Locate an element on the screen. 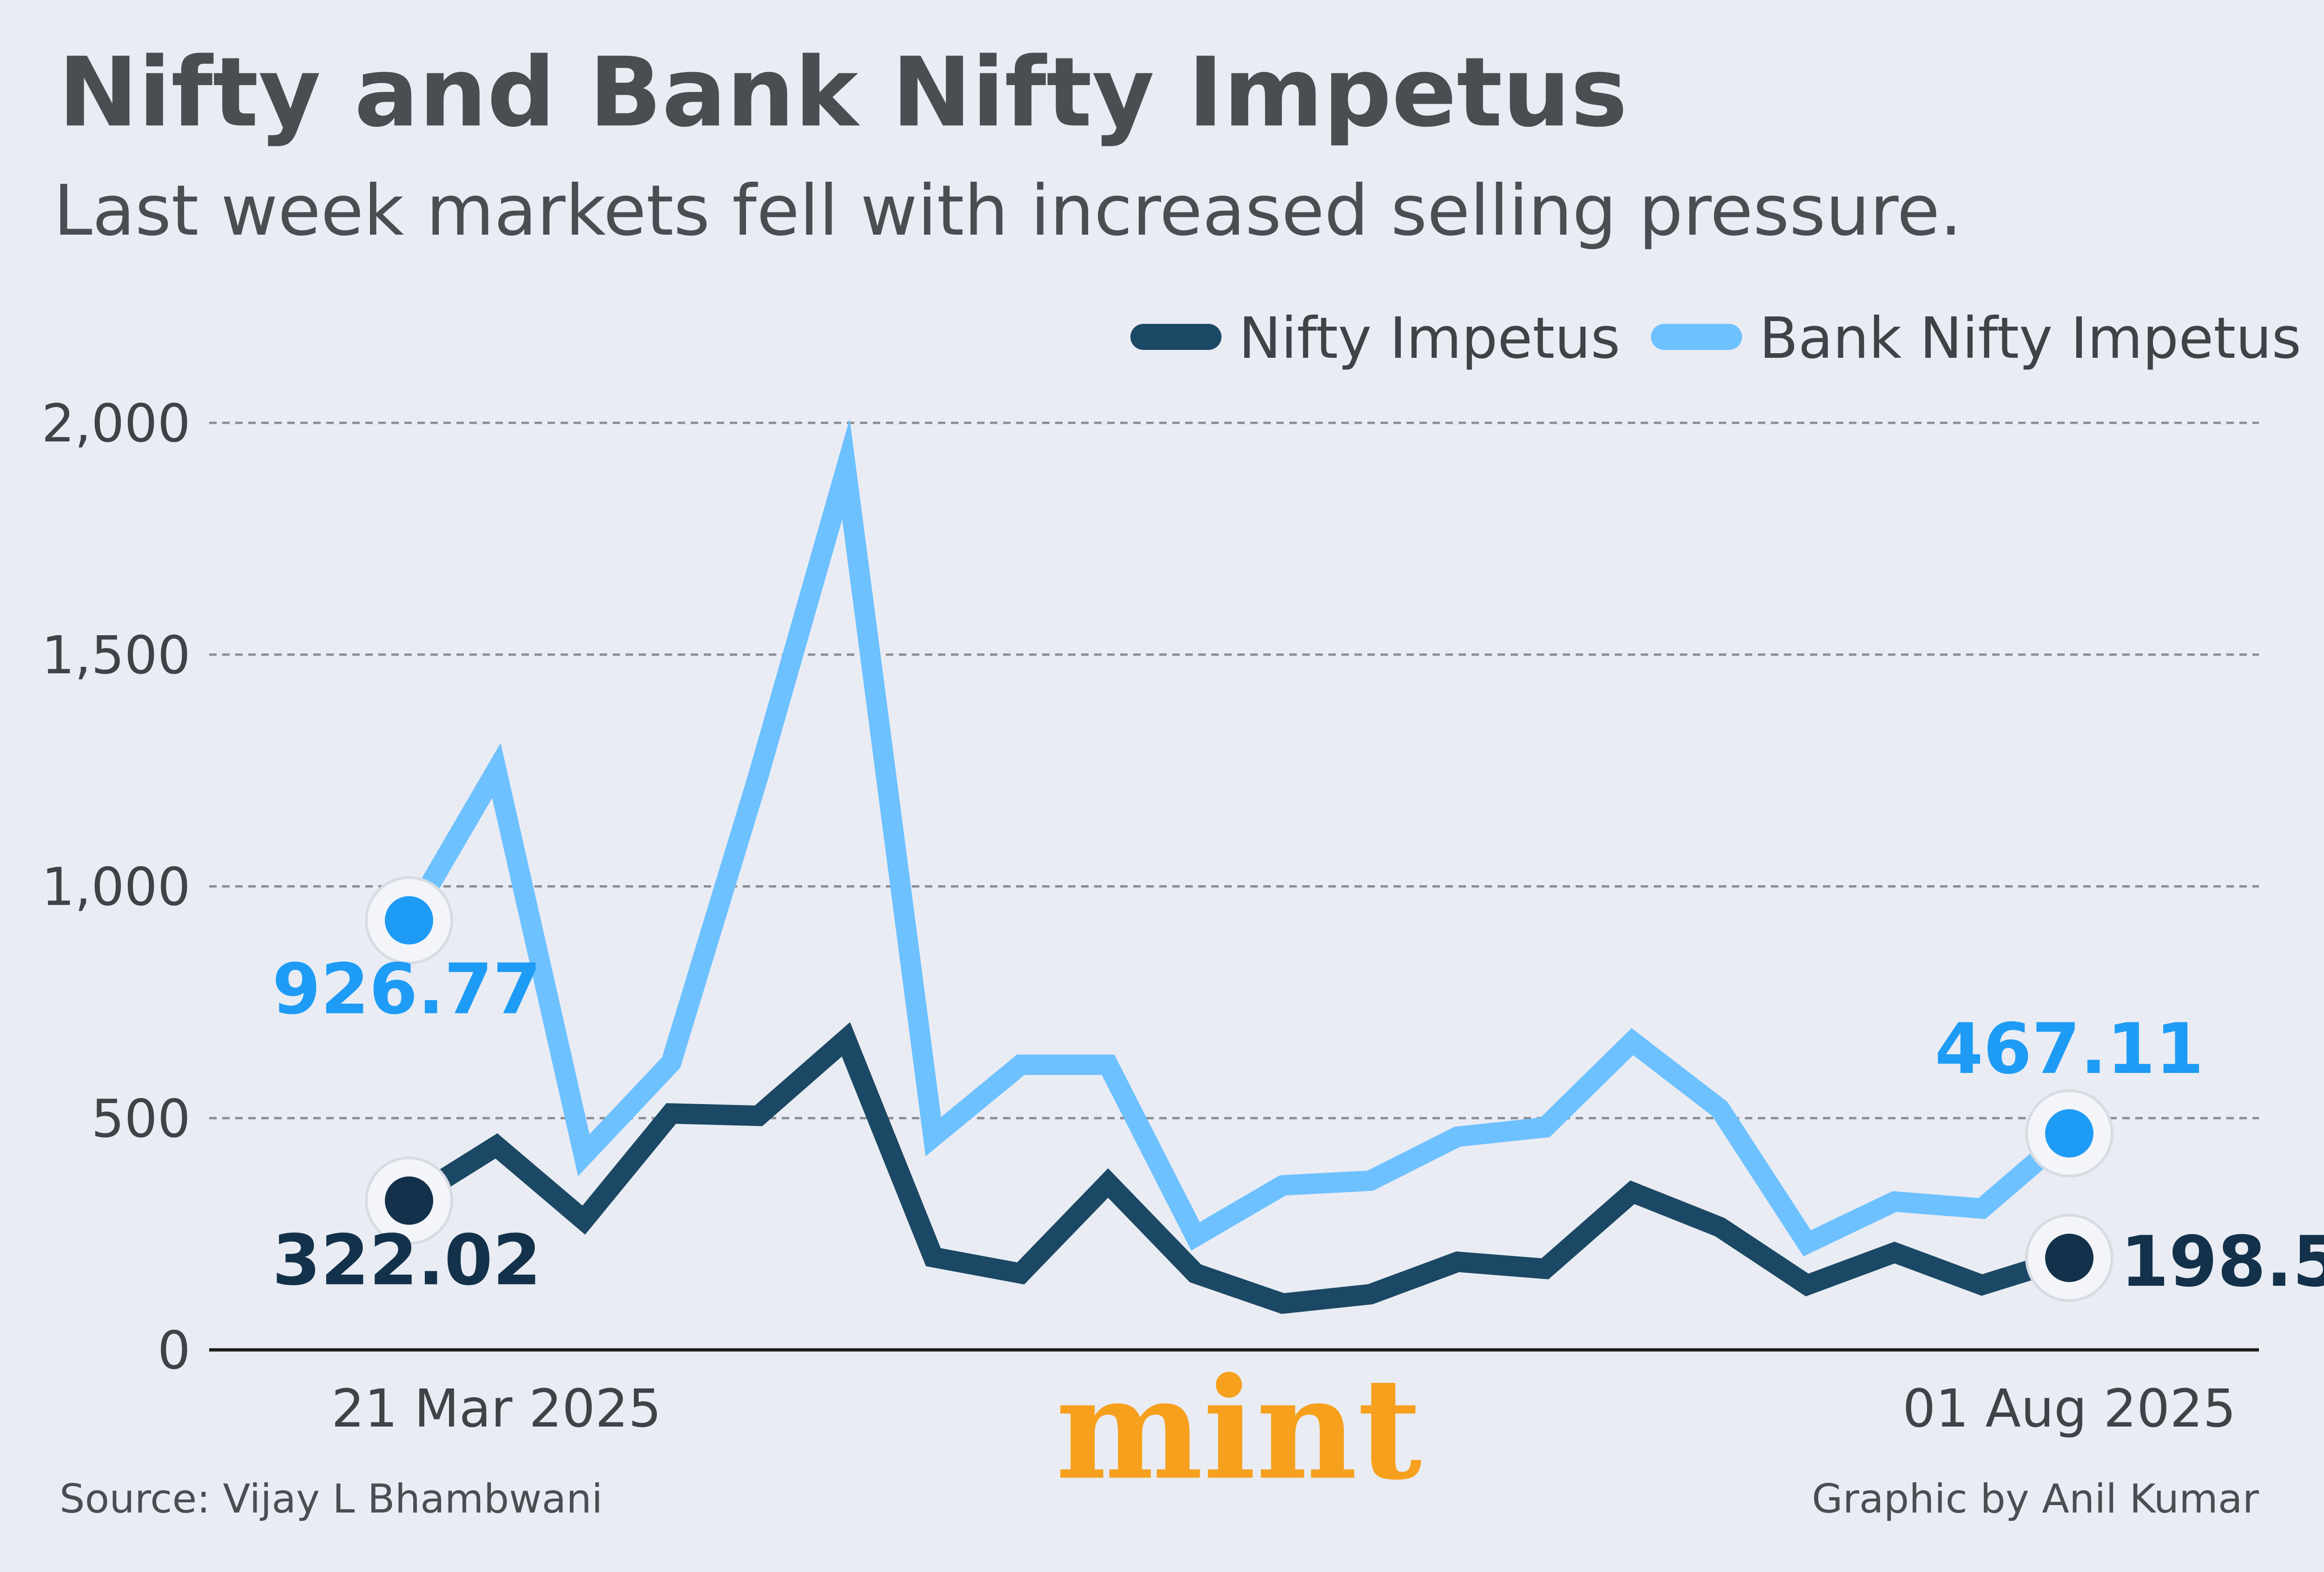 The width and height of the screenshot is (2324, 1572). credit-note: Graphic by Anil Kumar is located at coordinates (2035, 1499).